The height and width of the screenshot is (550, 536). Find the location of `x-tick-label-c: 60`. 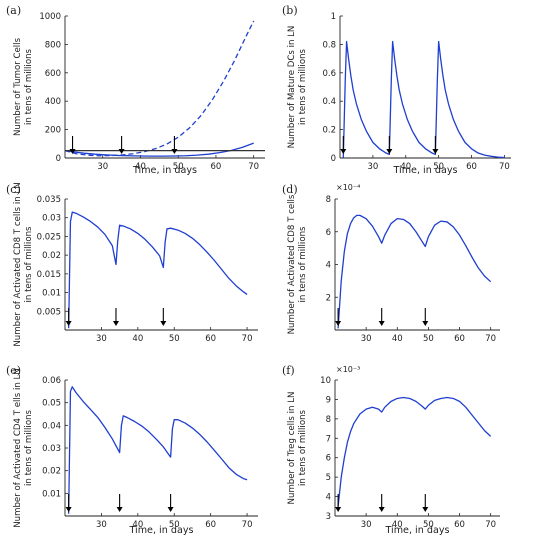

x-tick-label-c: 60 is located at coordinates (210, 339).